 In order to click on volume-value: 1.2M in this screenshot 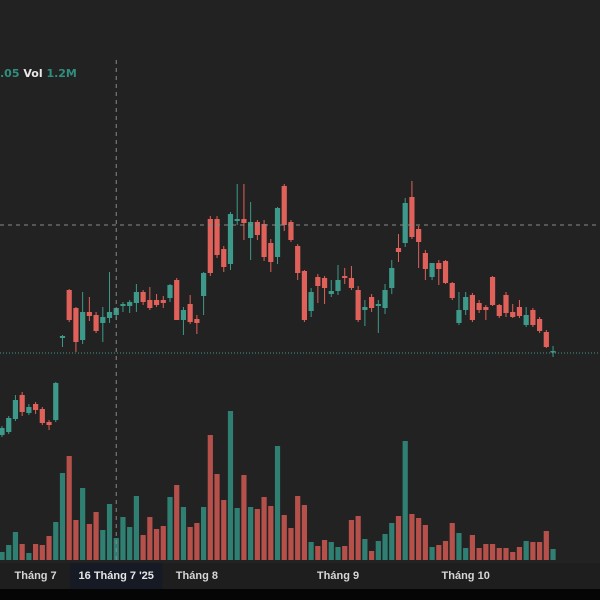, I will do `click(61, 73)`.